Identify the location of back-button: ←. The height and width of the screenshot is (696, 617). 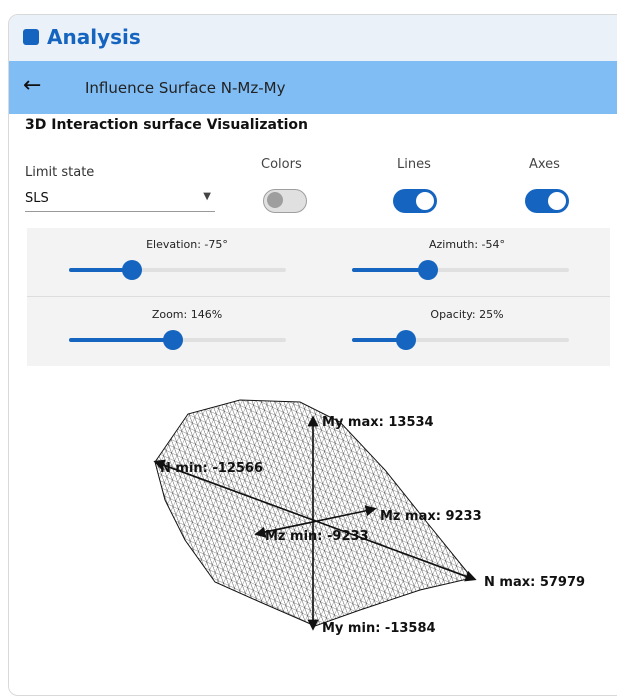
(32, 85).